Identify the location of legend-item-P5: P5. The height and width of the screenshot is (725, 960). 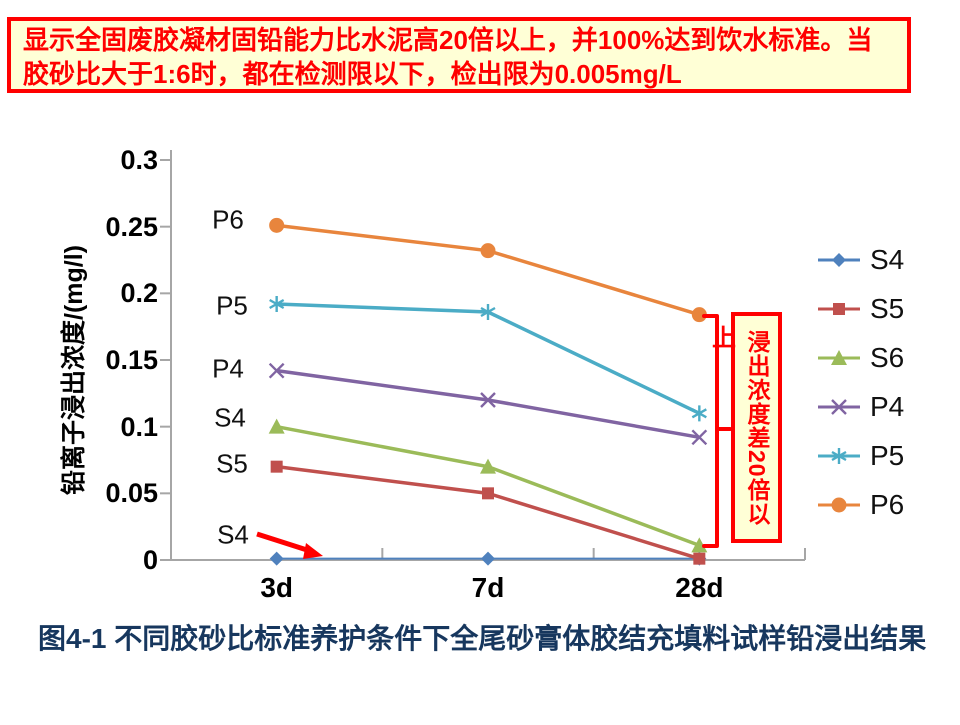
(860, 456).